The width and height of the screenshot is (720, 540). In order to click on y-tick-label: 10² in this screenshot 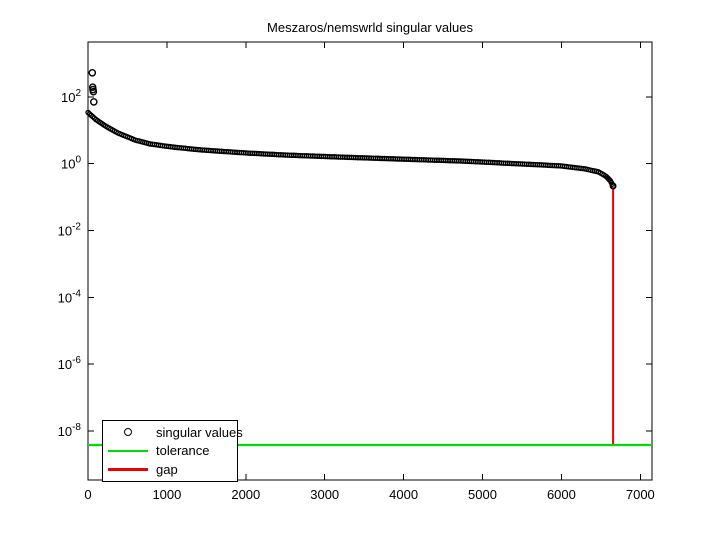, I will do `click(71, 96)`.